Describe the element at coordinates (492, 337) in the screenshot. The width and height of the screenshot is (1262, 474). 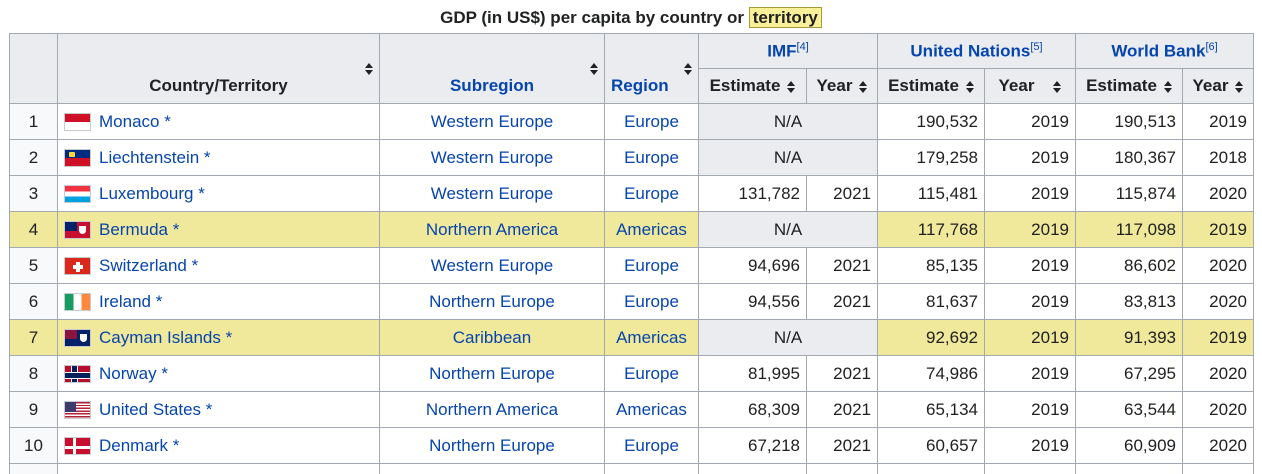
I see `subregion-link: Caribbean` at that location.